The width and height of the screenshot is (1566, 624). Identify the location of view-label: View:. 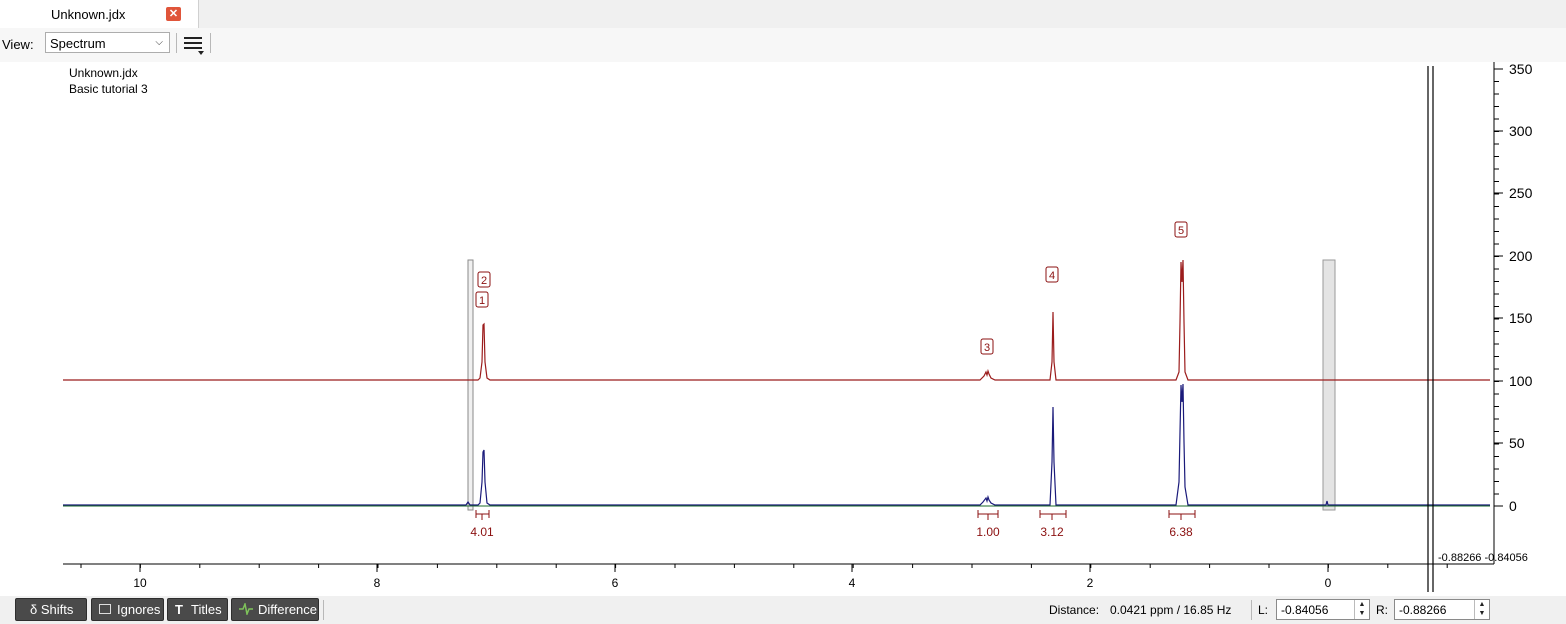
(18, 44).